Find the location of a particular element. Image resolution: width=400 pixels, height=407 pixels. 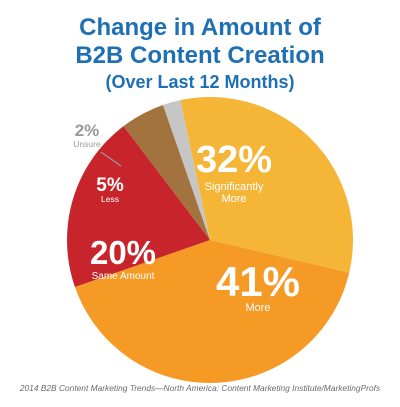

pie-slice-same-amount is located at coordinates (138, 207).